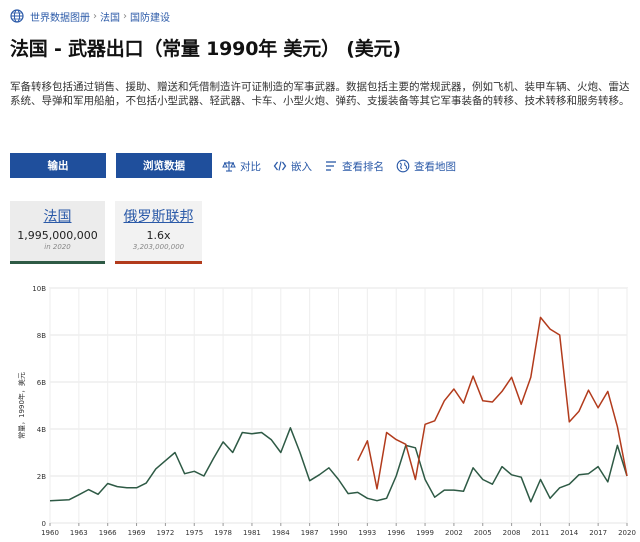 The height and width of the screenshot is (542, 640). Describe the element at coordinates (339, 533) in the screenshot. I see `x-tick-label: 1990` at that location.